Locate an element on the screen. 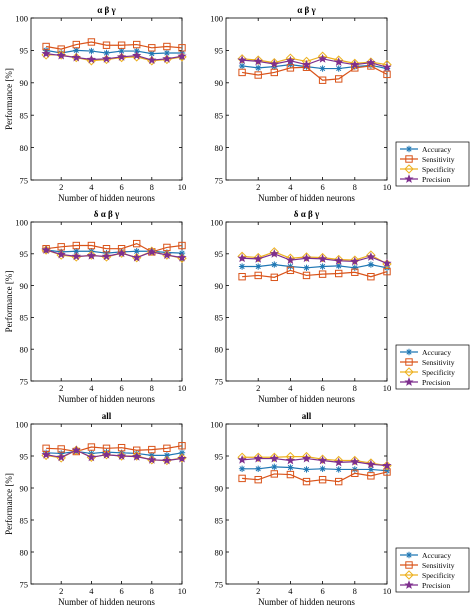 Image resolution: width=474 pixels, height=610 pixels. series-line-sensitivity is located at coordinates (114, 247).